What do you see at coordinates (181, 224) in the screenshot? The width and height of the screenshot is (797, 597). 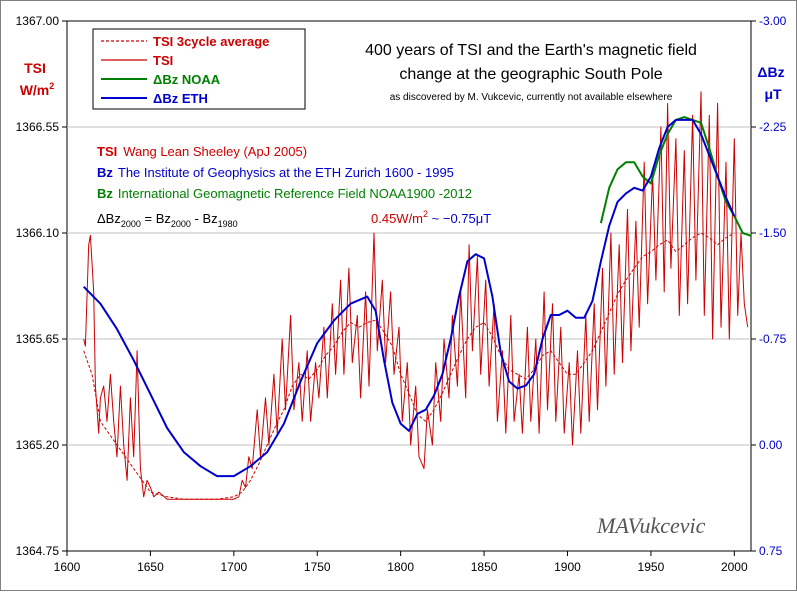 I see `formula-b-sub: 2000` at bounding box center [181, 224].